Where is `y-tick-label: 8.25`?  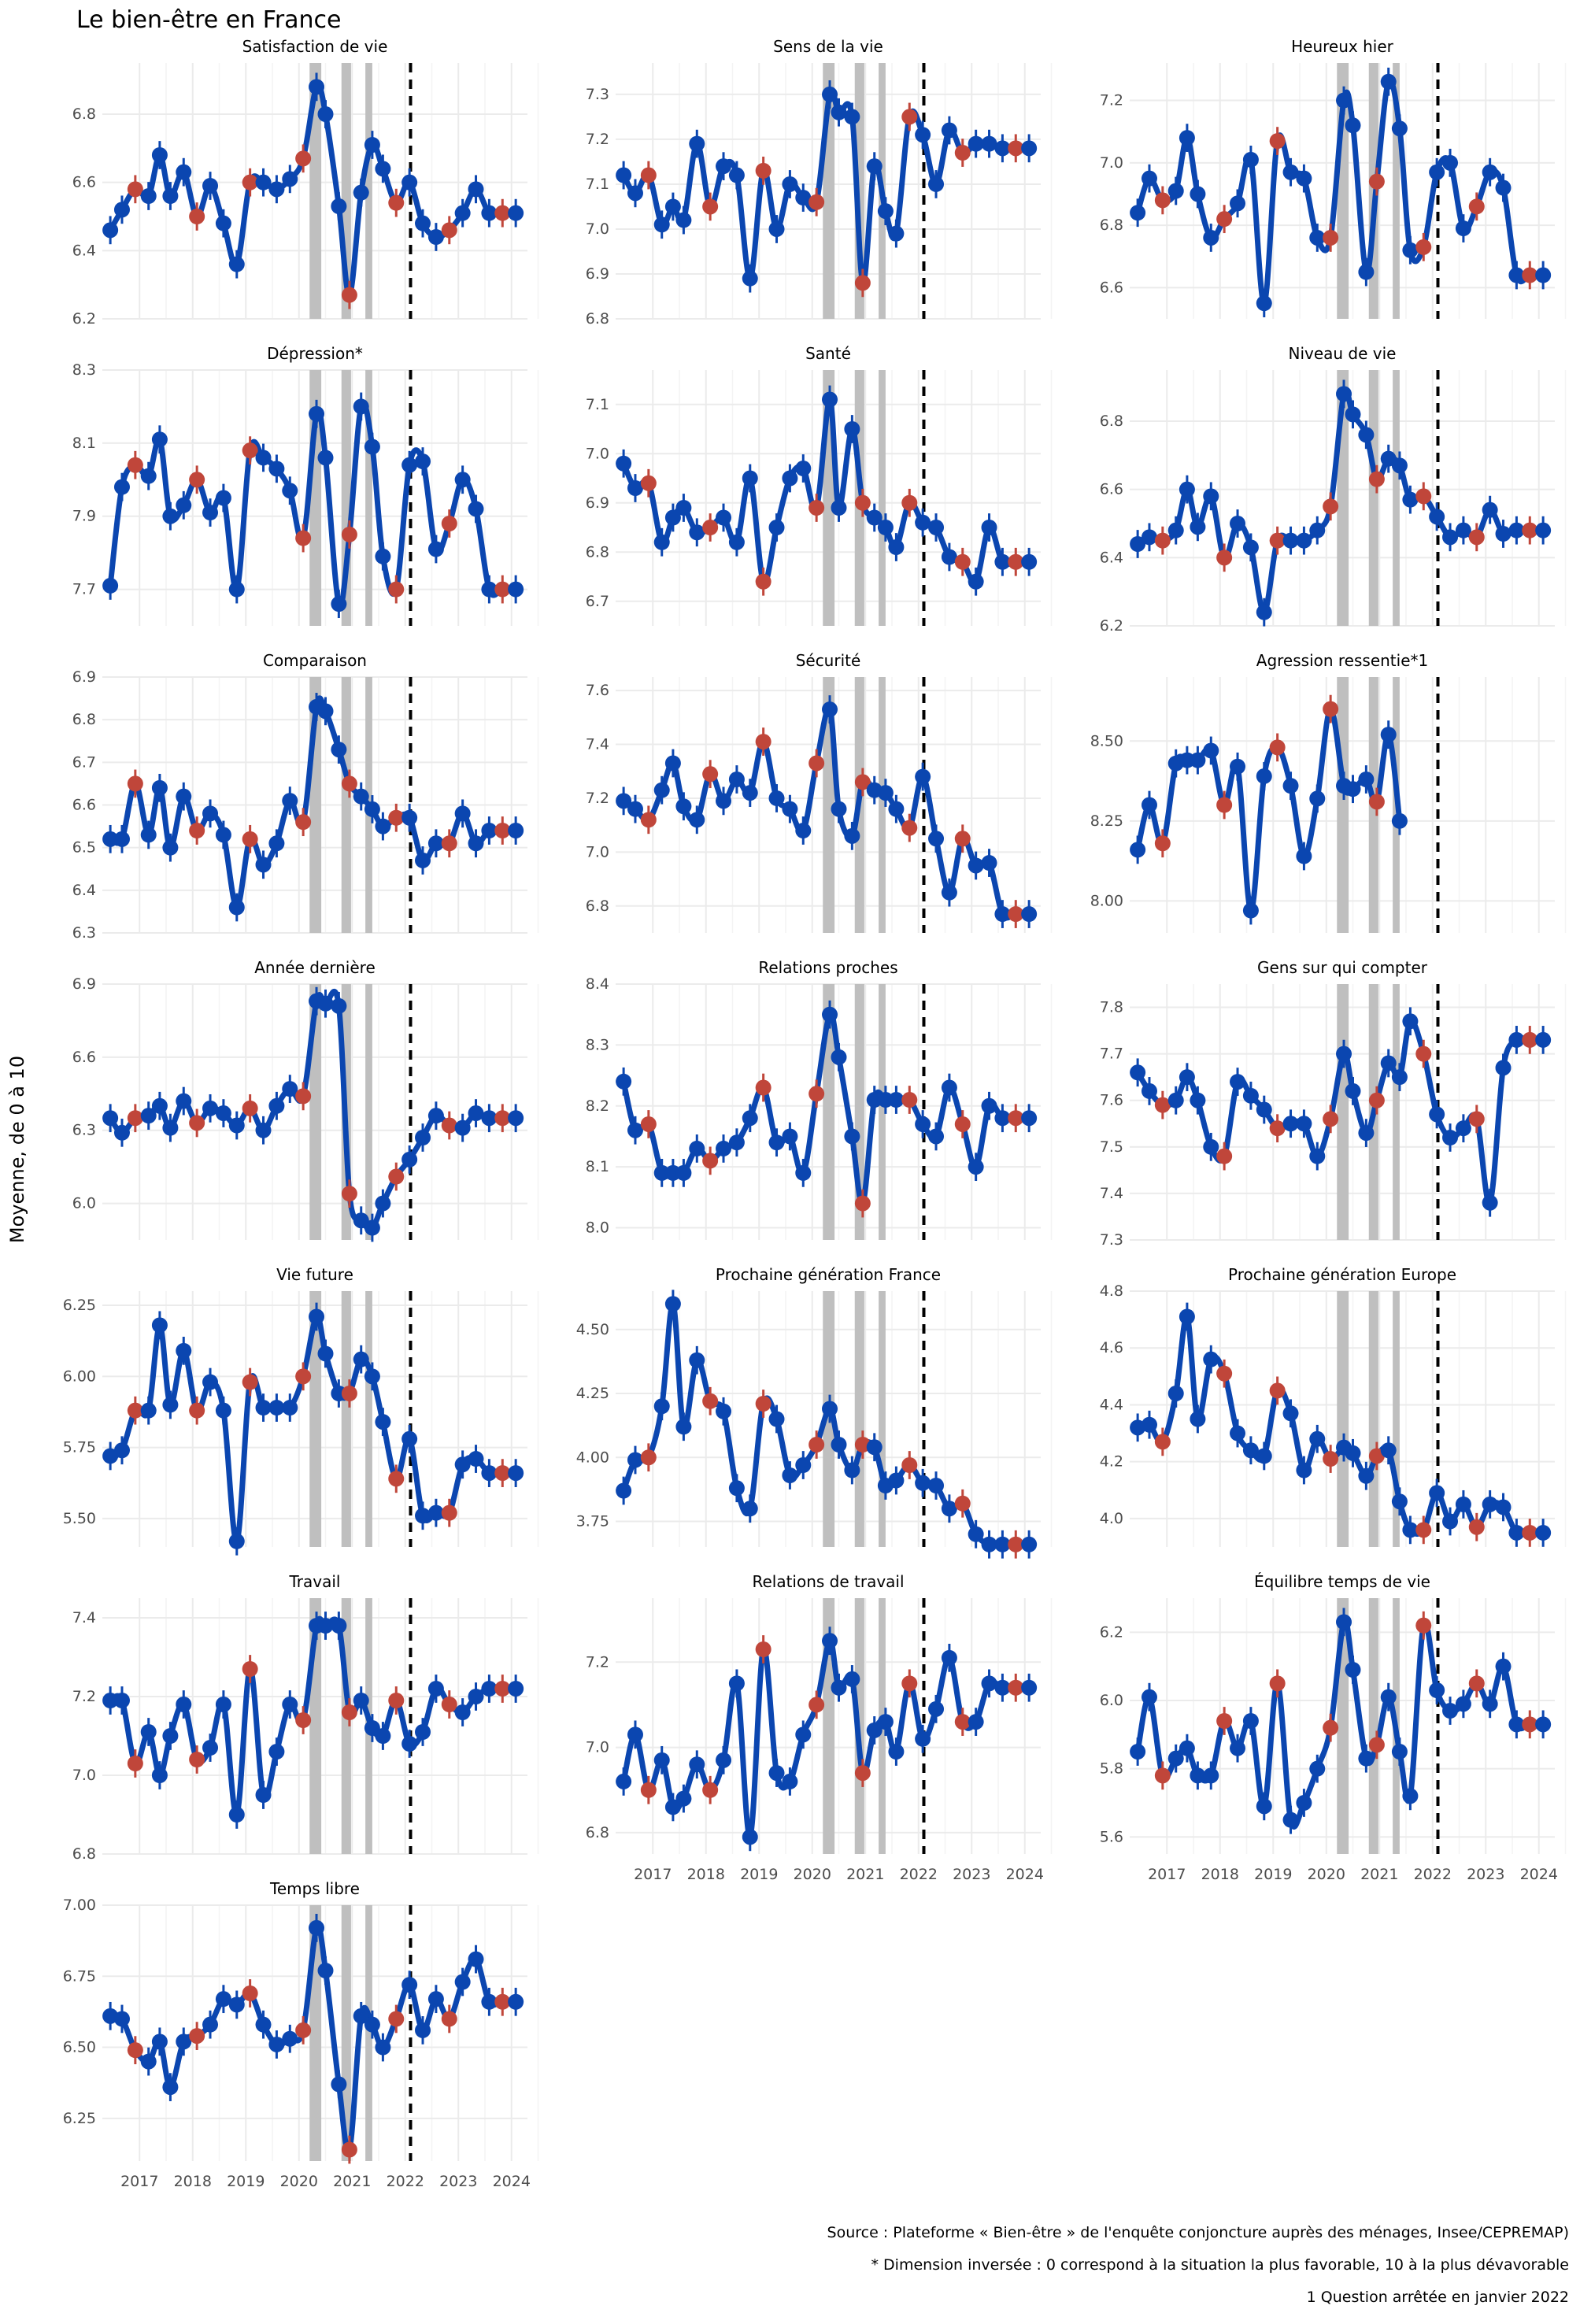
y-tick-label: 8.25 is located at coordinates (1106, 821).